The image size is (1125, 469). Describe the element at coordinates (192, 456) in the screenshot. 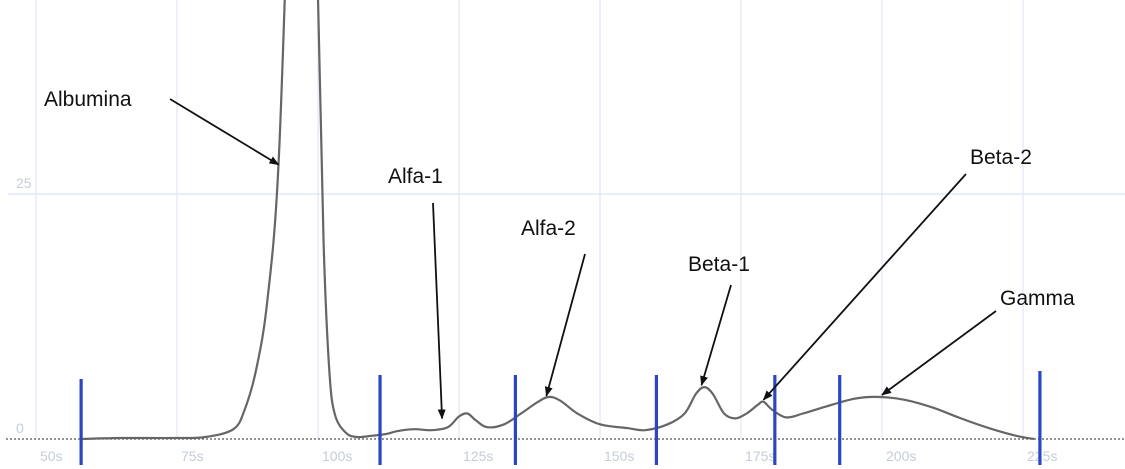

I see `x-tick-label: 75s` at that location.